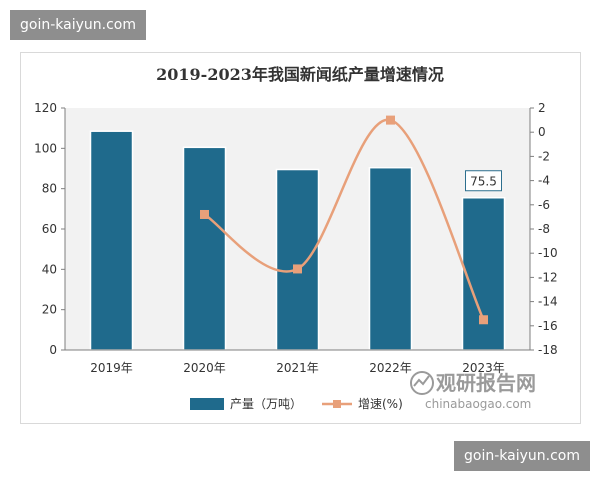 The width and height of the screenshot is (600, 480). Describe the element at coordinates (548, 302) in the screenshot. I see `right-tick-label: -14` at that location.